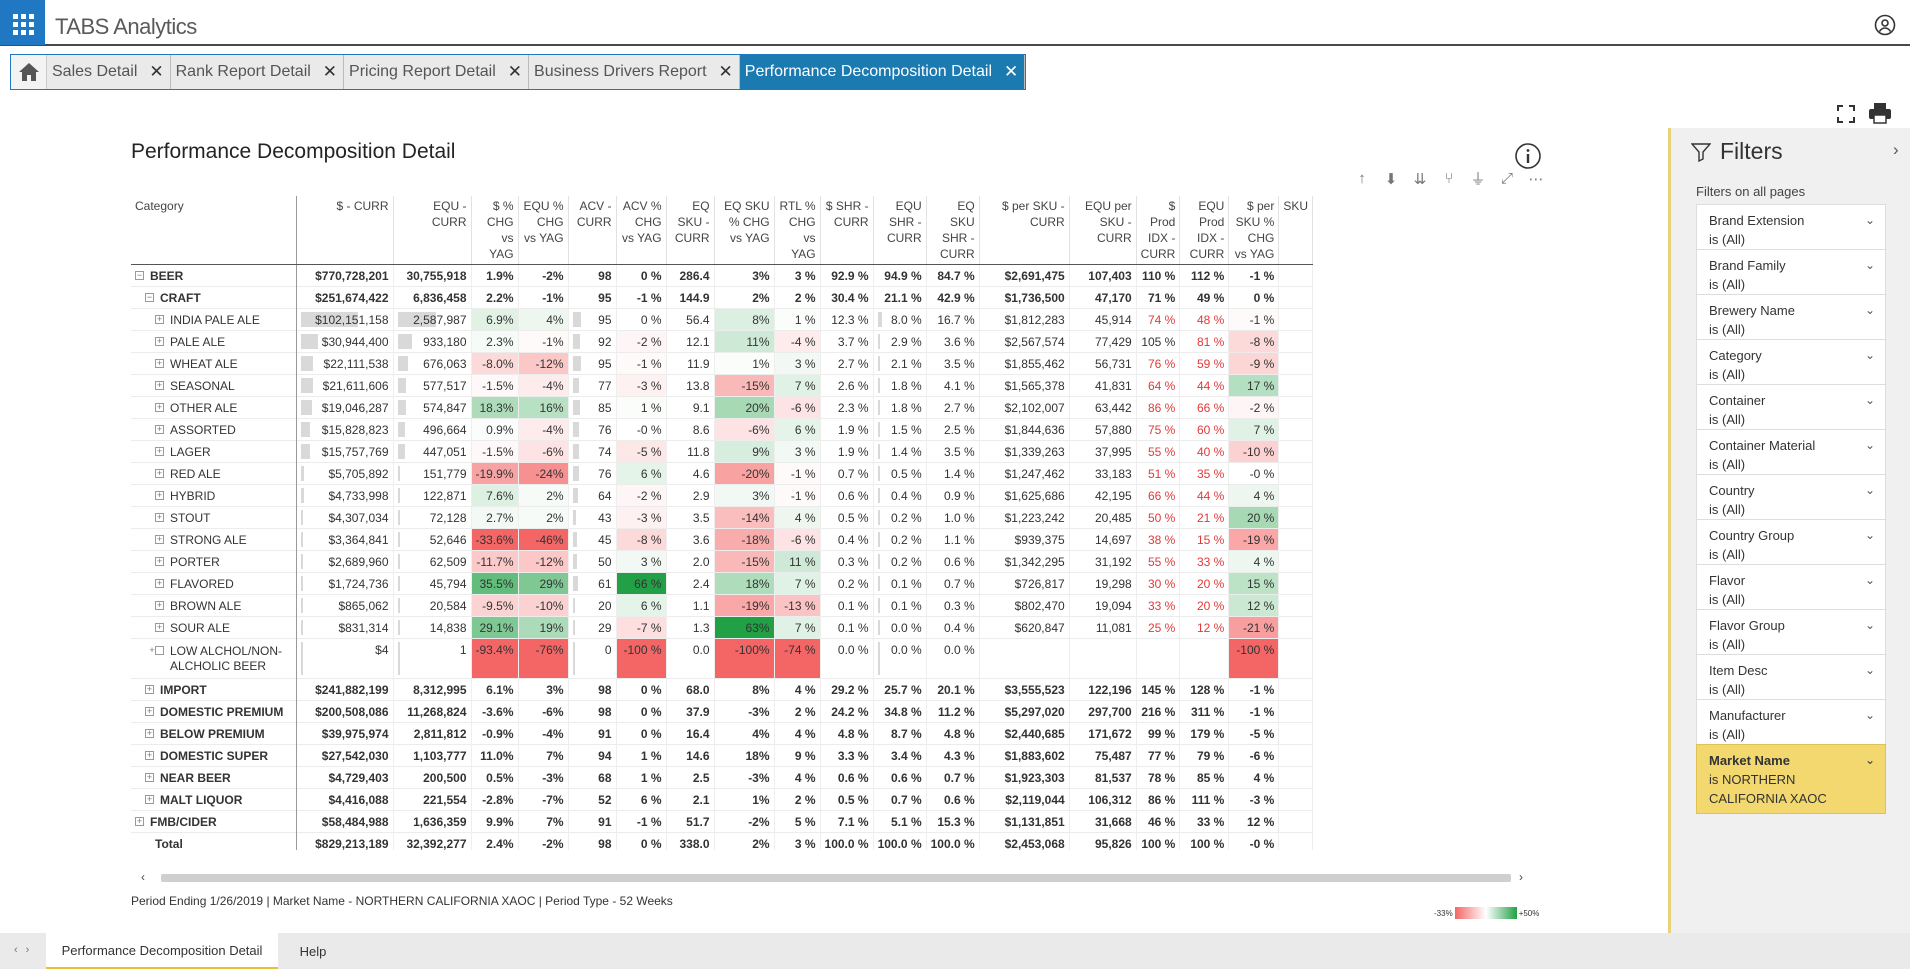 The image size is (1910, 969). What do you see at coordinates (1885, 25) in the screenshot?
I see `user-account-icon` at bounding box center [1885, 25].